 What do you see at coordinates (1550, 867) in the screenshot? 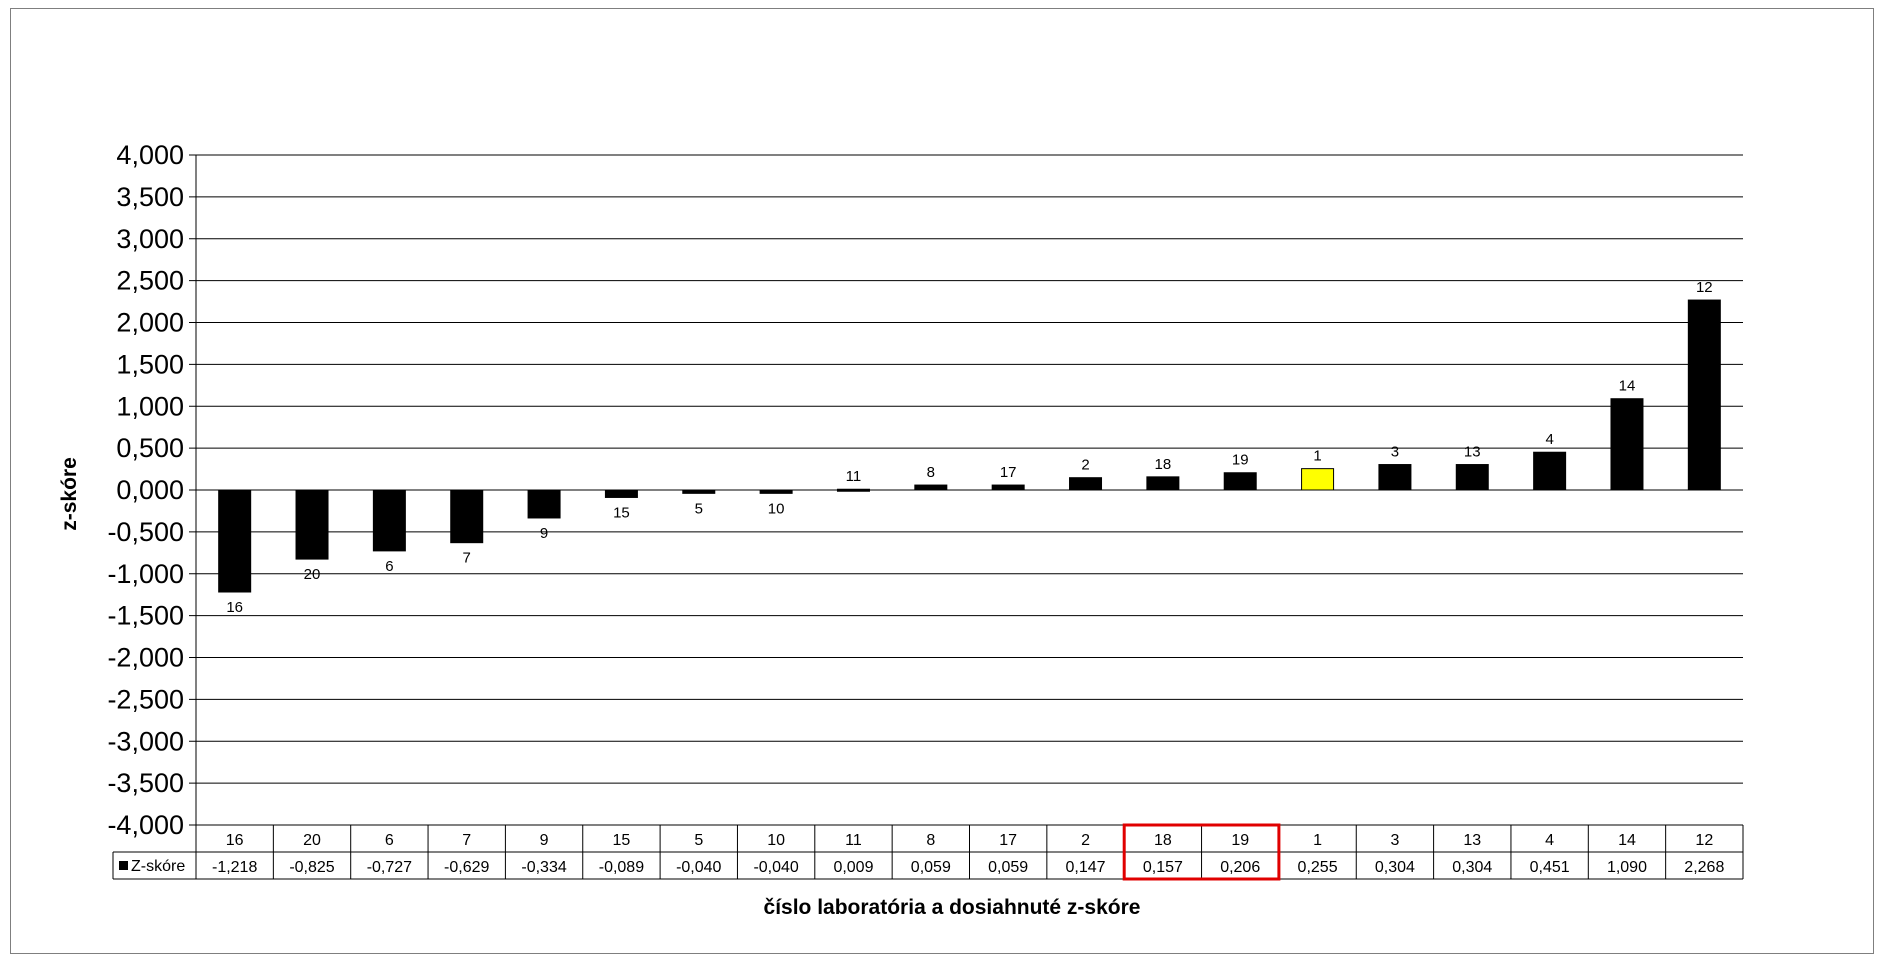
I see `table-value: 0,451` at bounding box center [1550, 867].